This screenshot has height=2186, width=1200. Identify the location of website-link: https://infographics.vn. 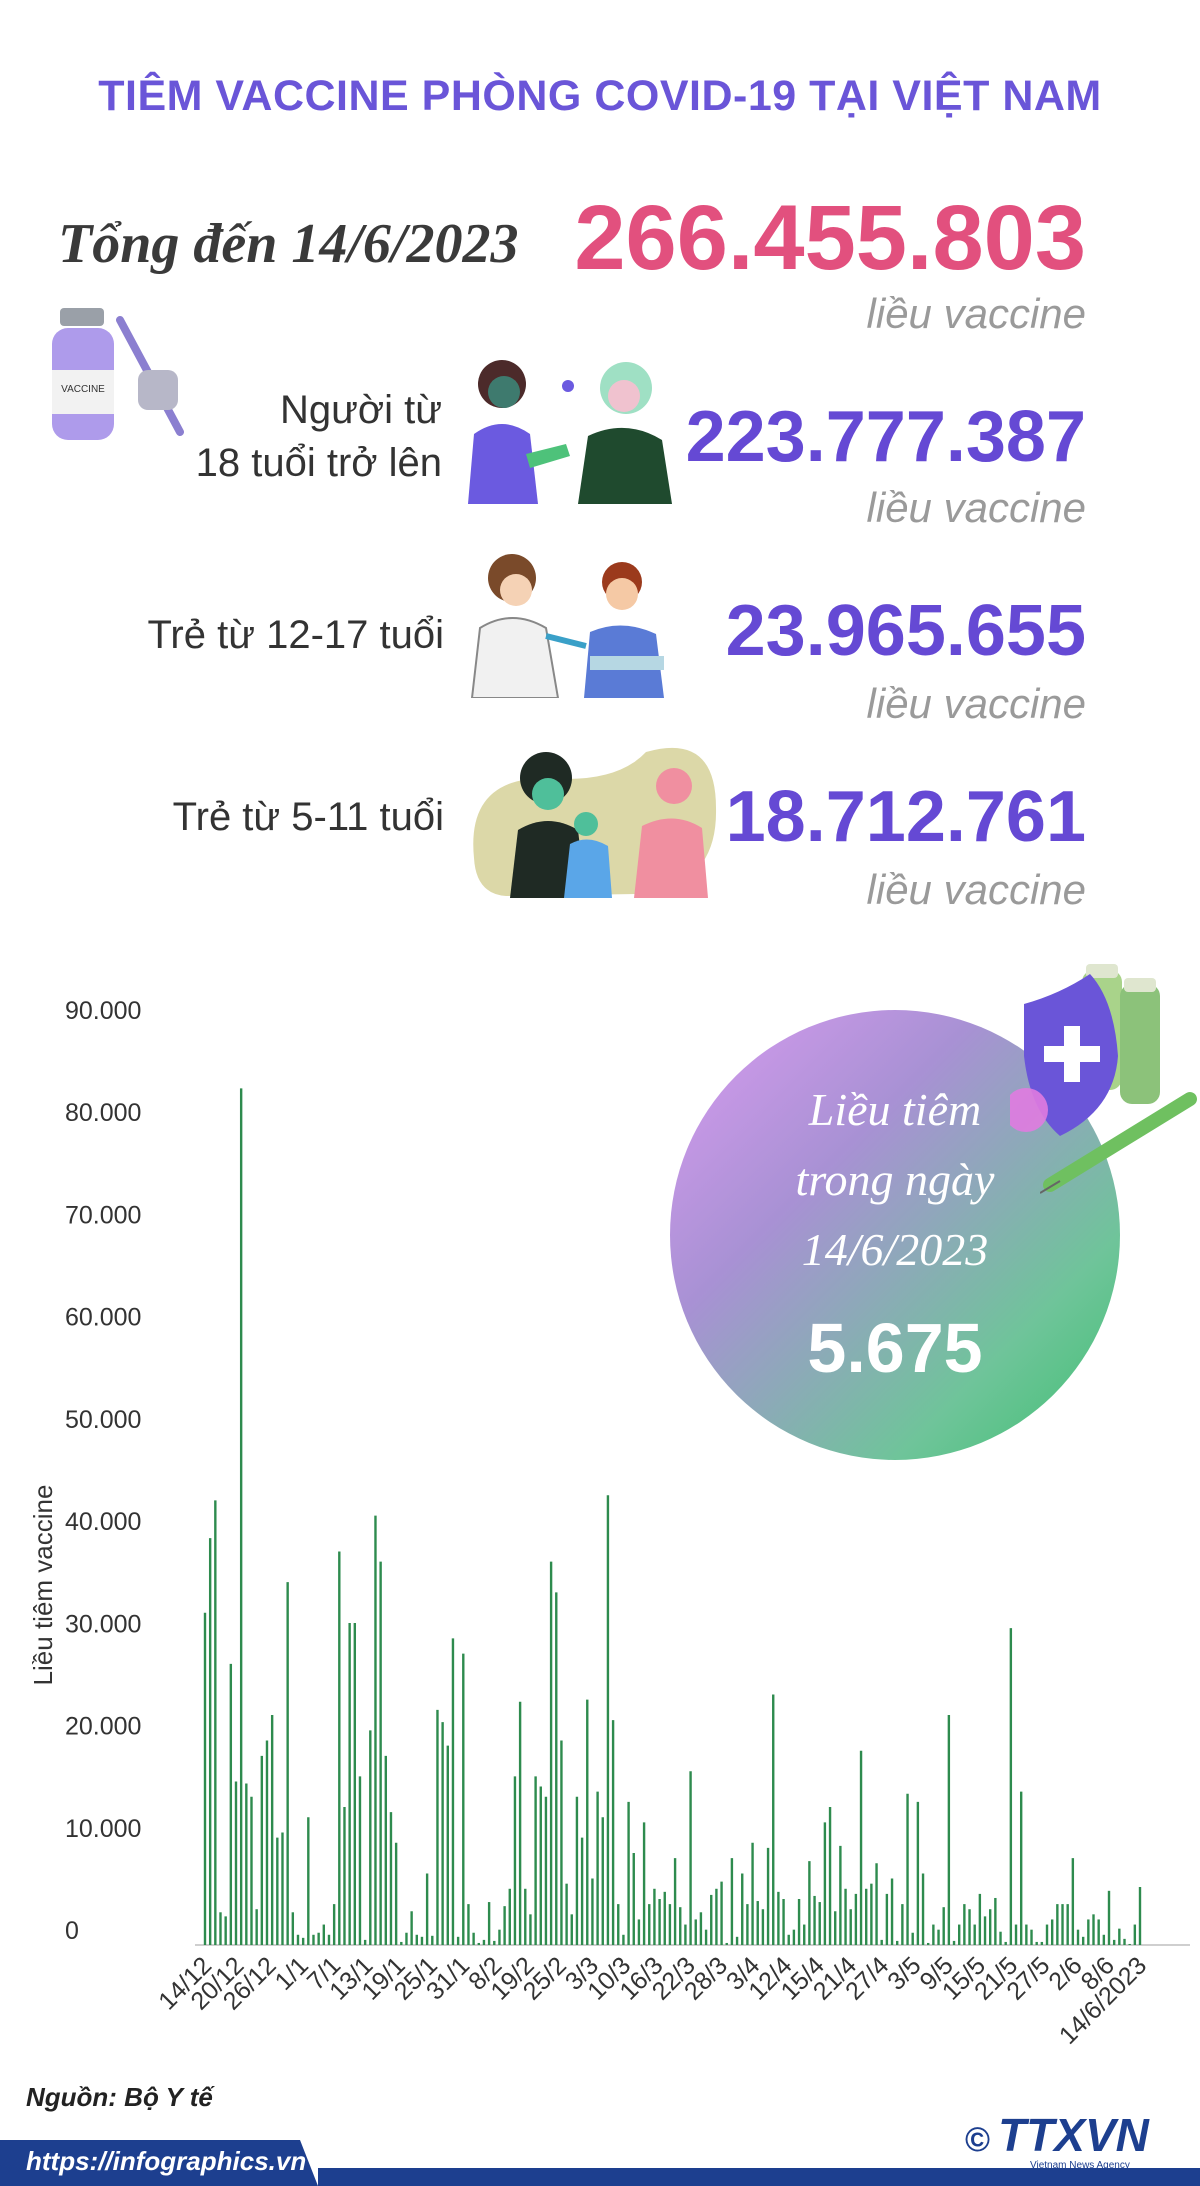
(166, 2161).